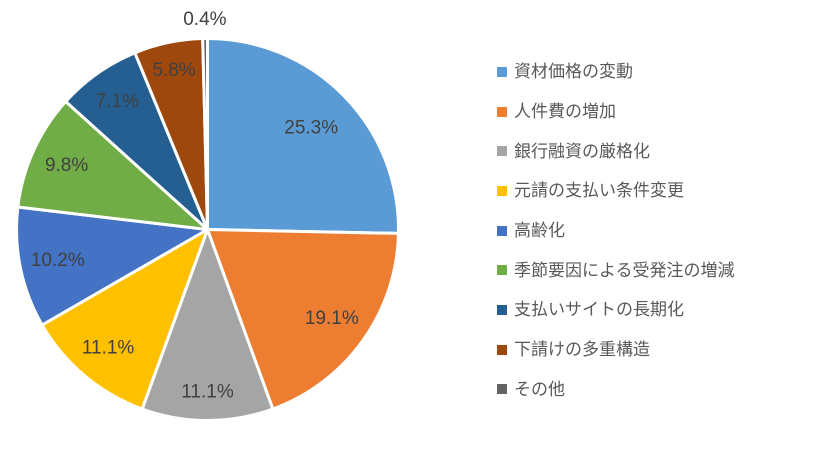 This screenshot has height=470, width=840. I want to click on legend-label: その他, so click(539, 389).